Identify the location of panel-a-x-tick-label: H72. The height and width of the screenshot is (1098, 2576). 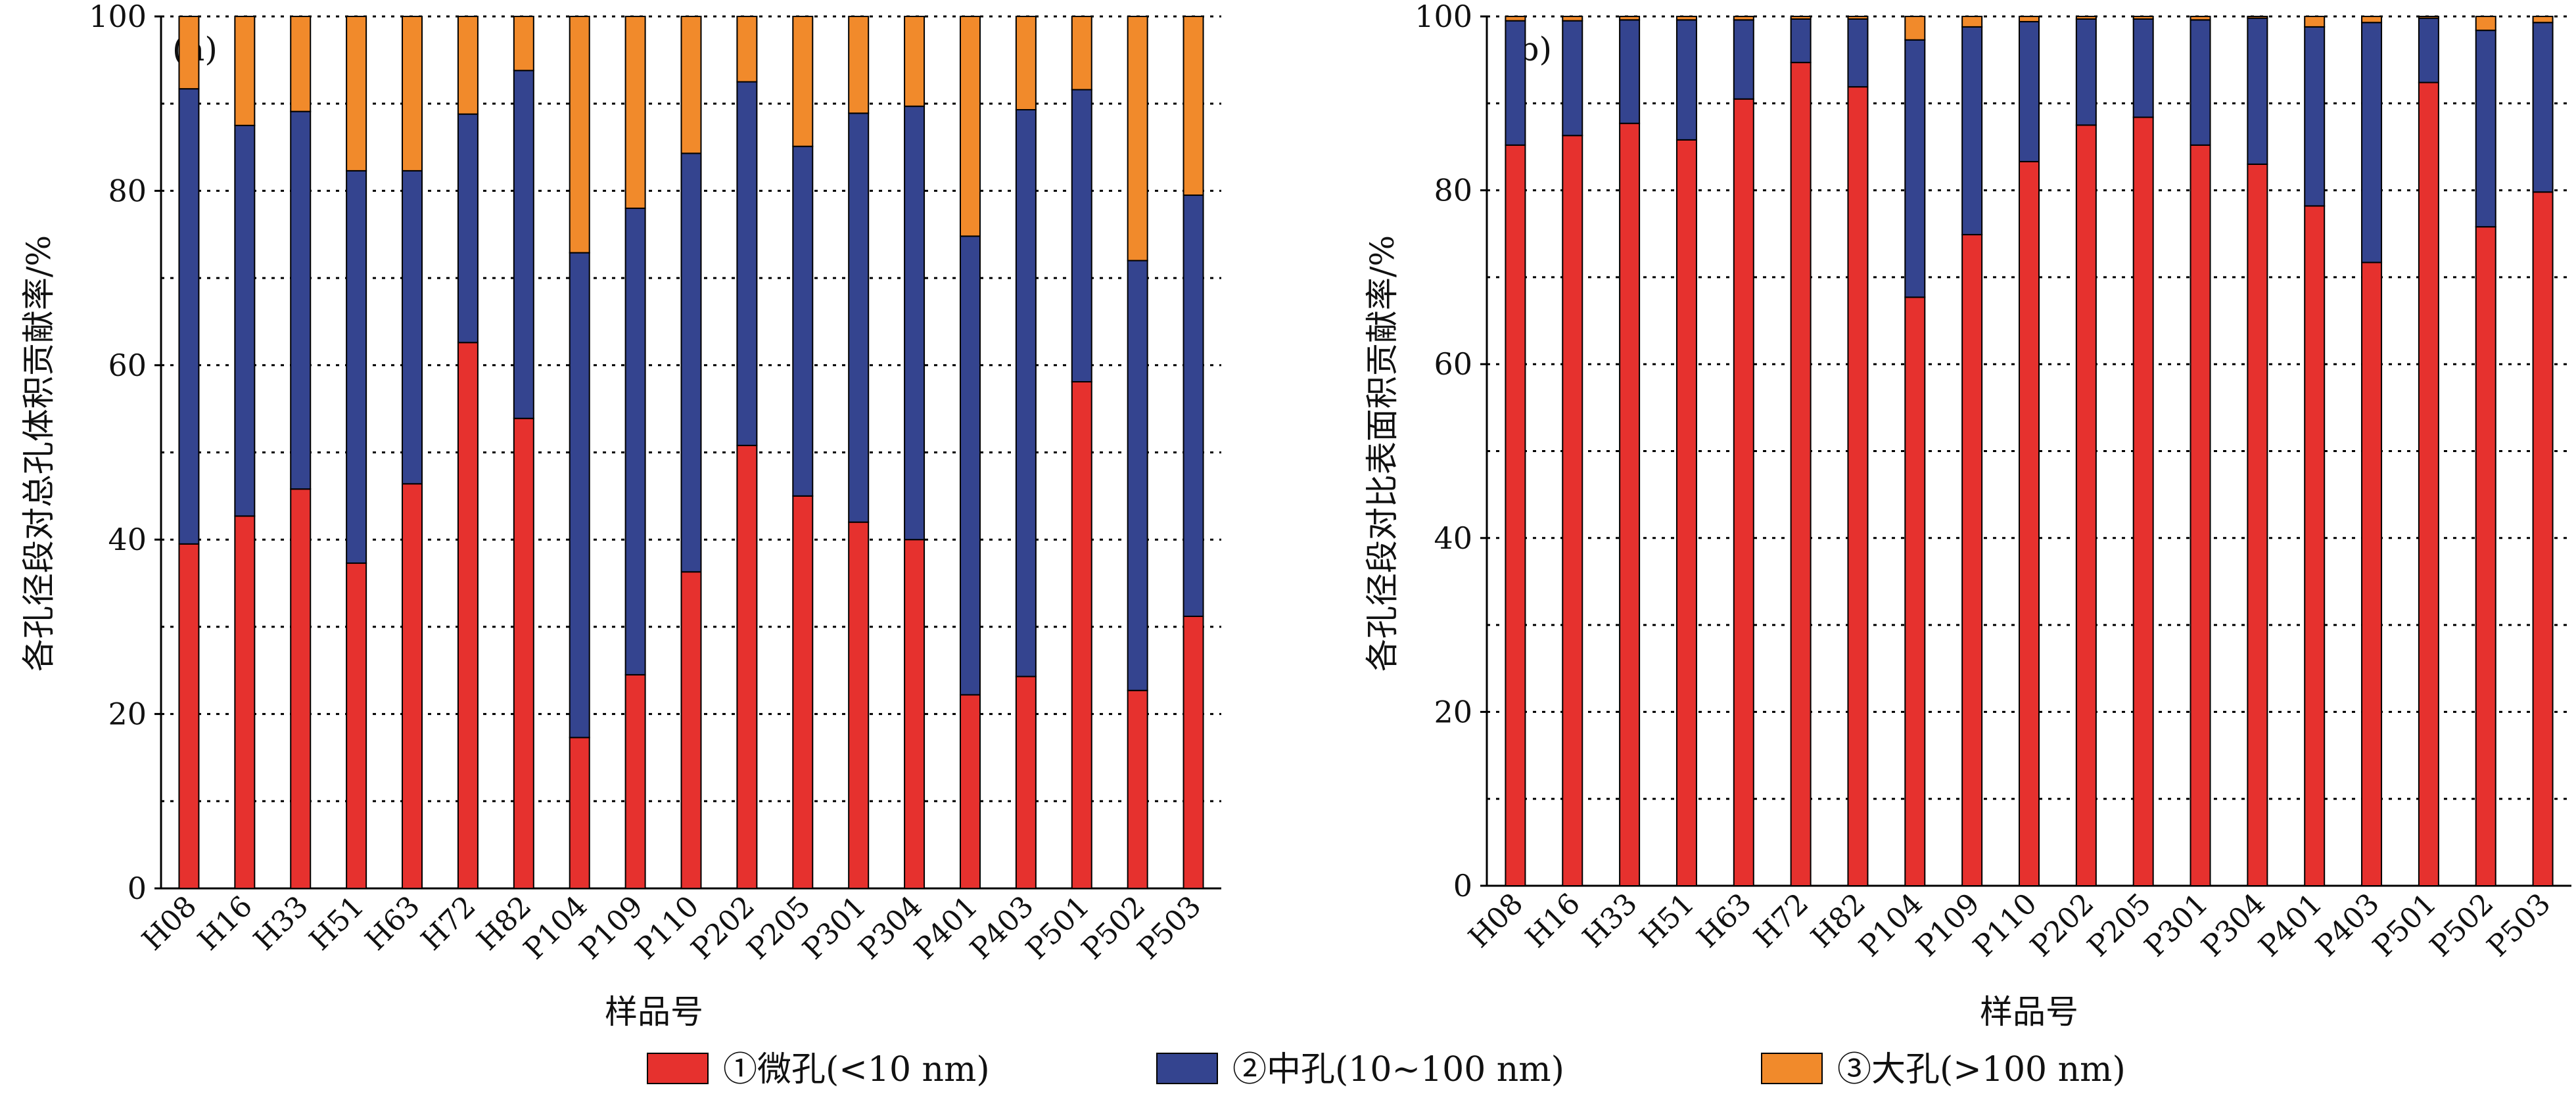
(448, 923).